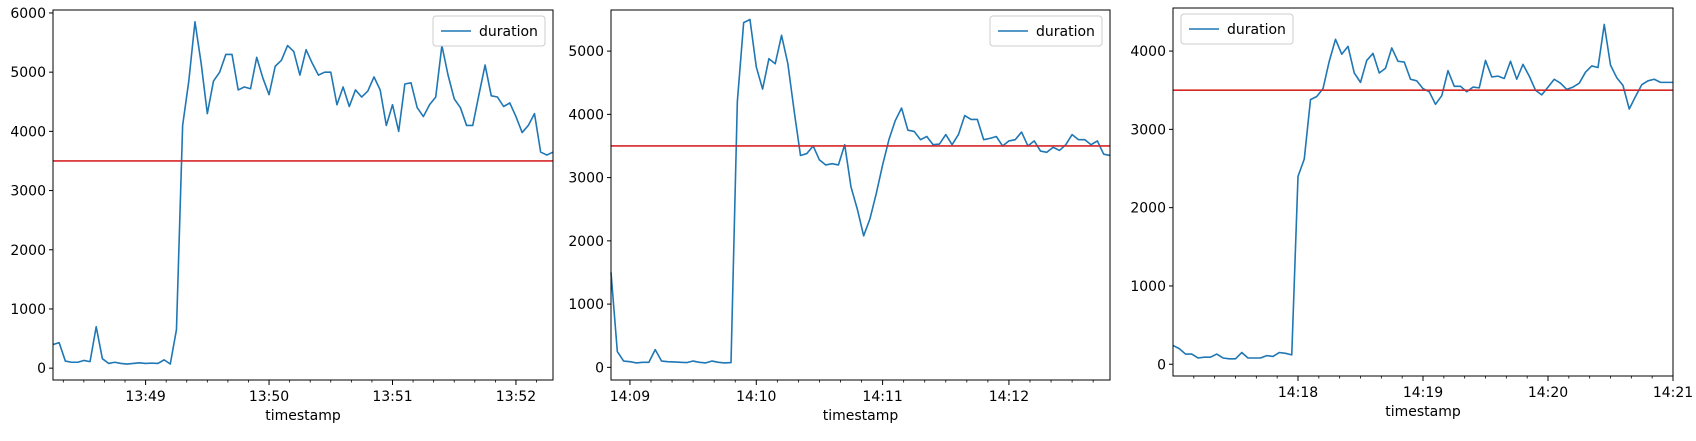 The height and width of the screenshot is (441, 1696). I want to click on x-tick-label: 13:49, so click(145, 397).